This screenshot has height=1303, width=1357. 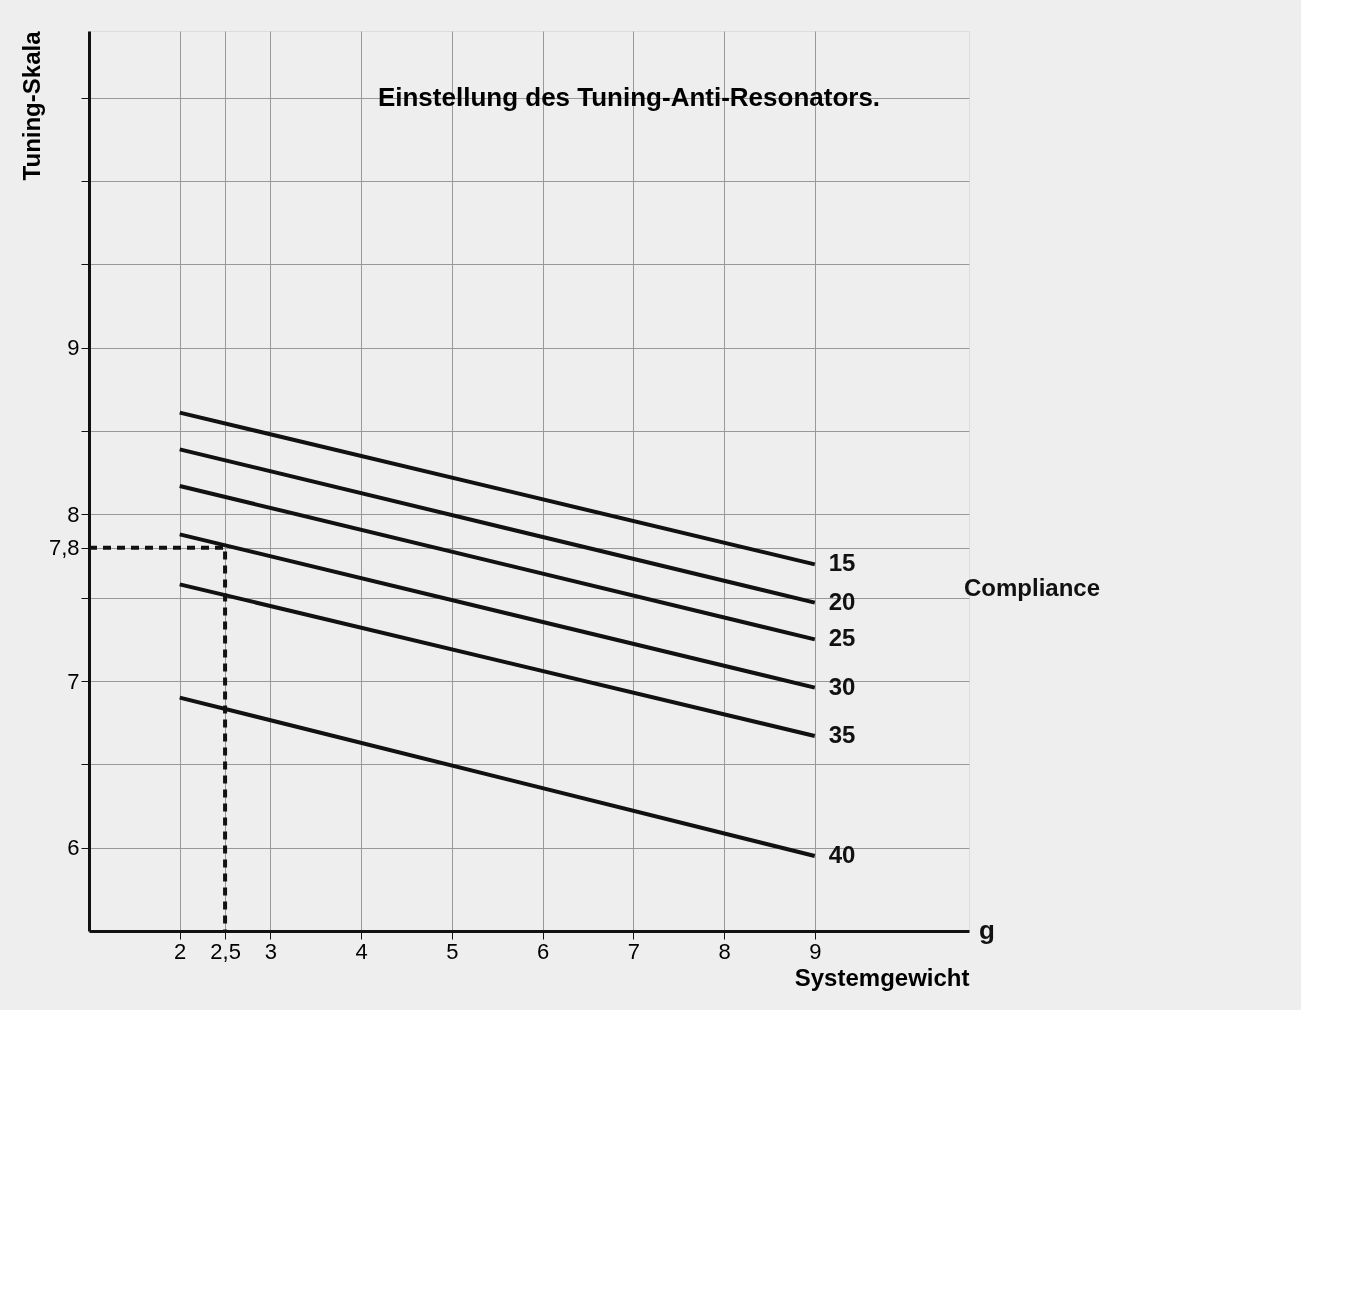 I want to click on series-label: 15, so click(x=842, y=563).